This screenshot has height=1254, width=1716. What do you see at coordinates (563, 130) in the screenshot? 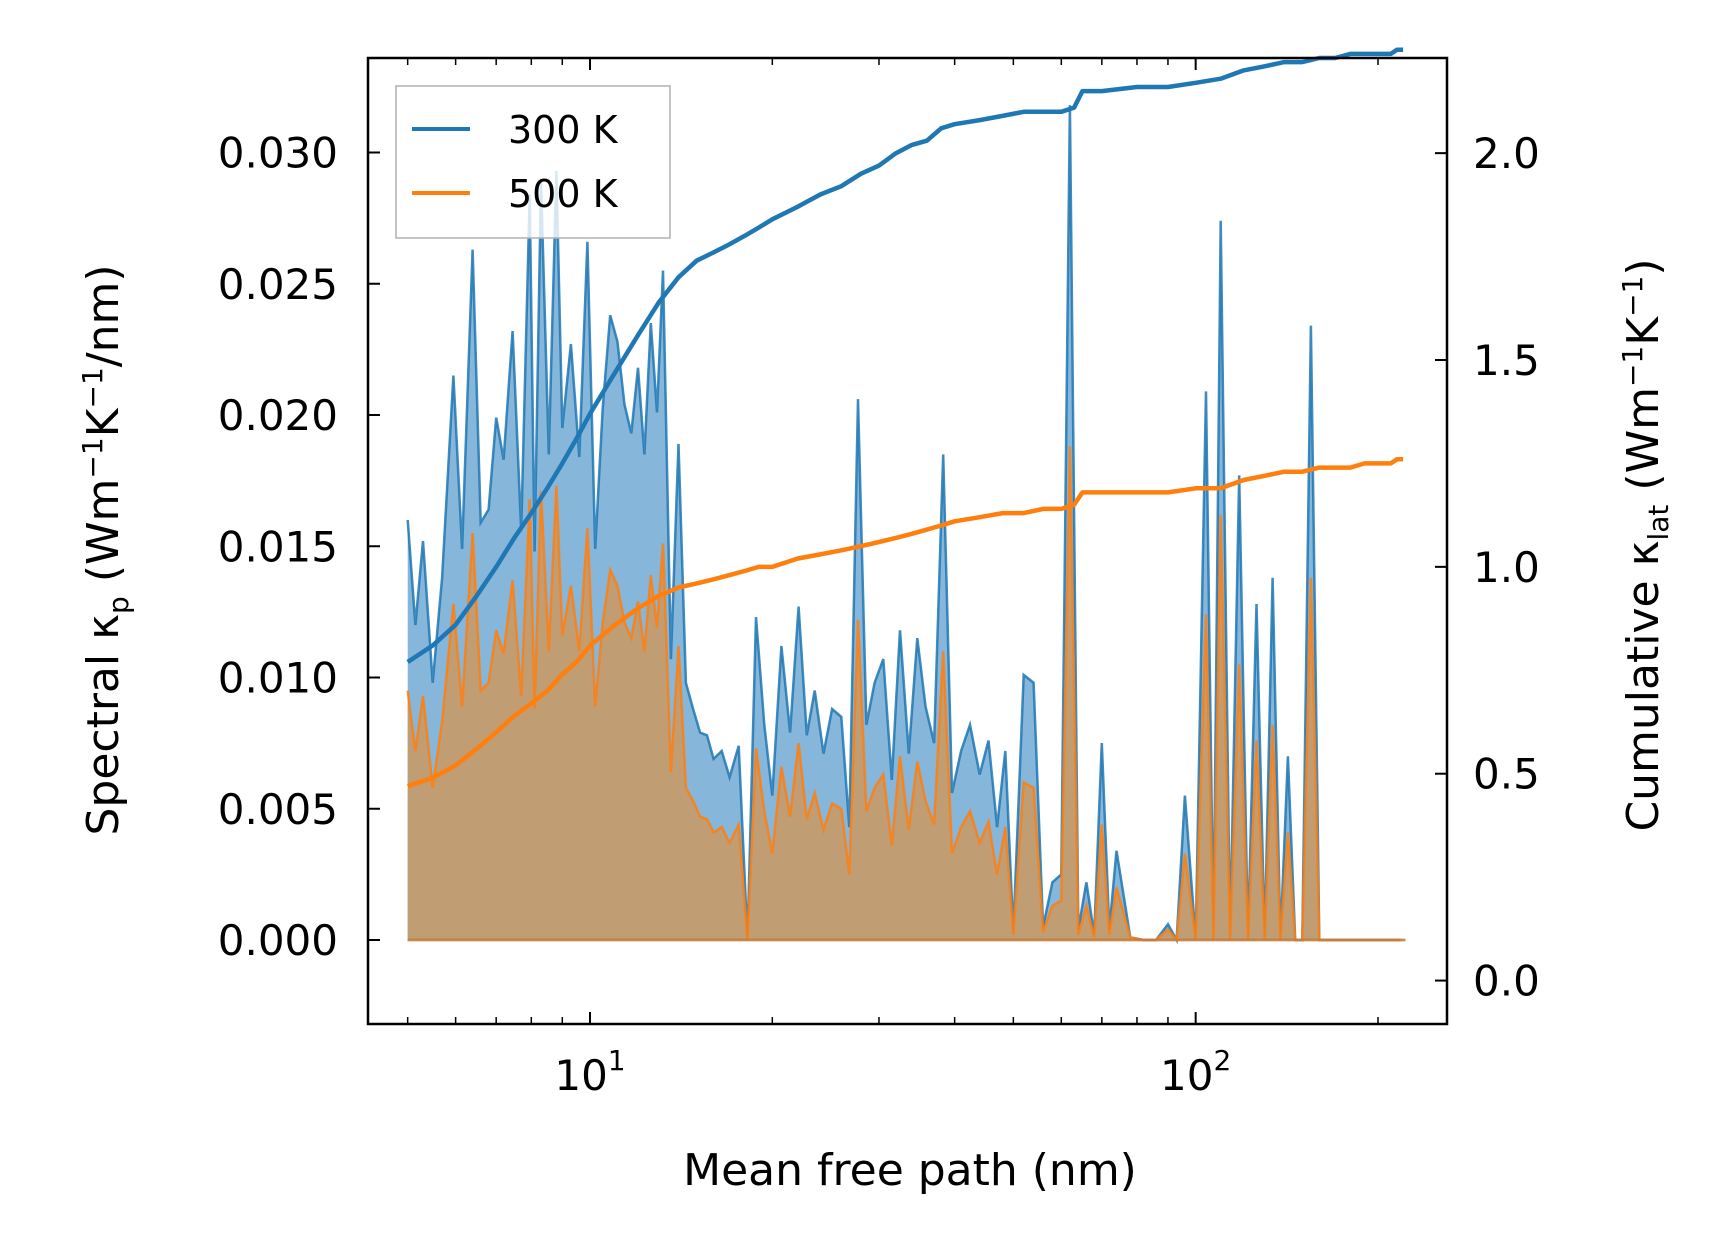
I see `legend-label-300k: 300 K` at bounding box center [563, 130].